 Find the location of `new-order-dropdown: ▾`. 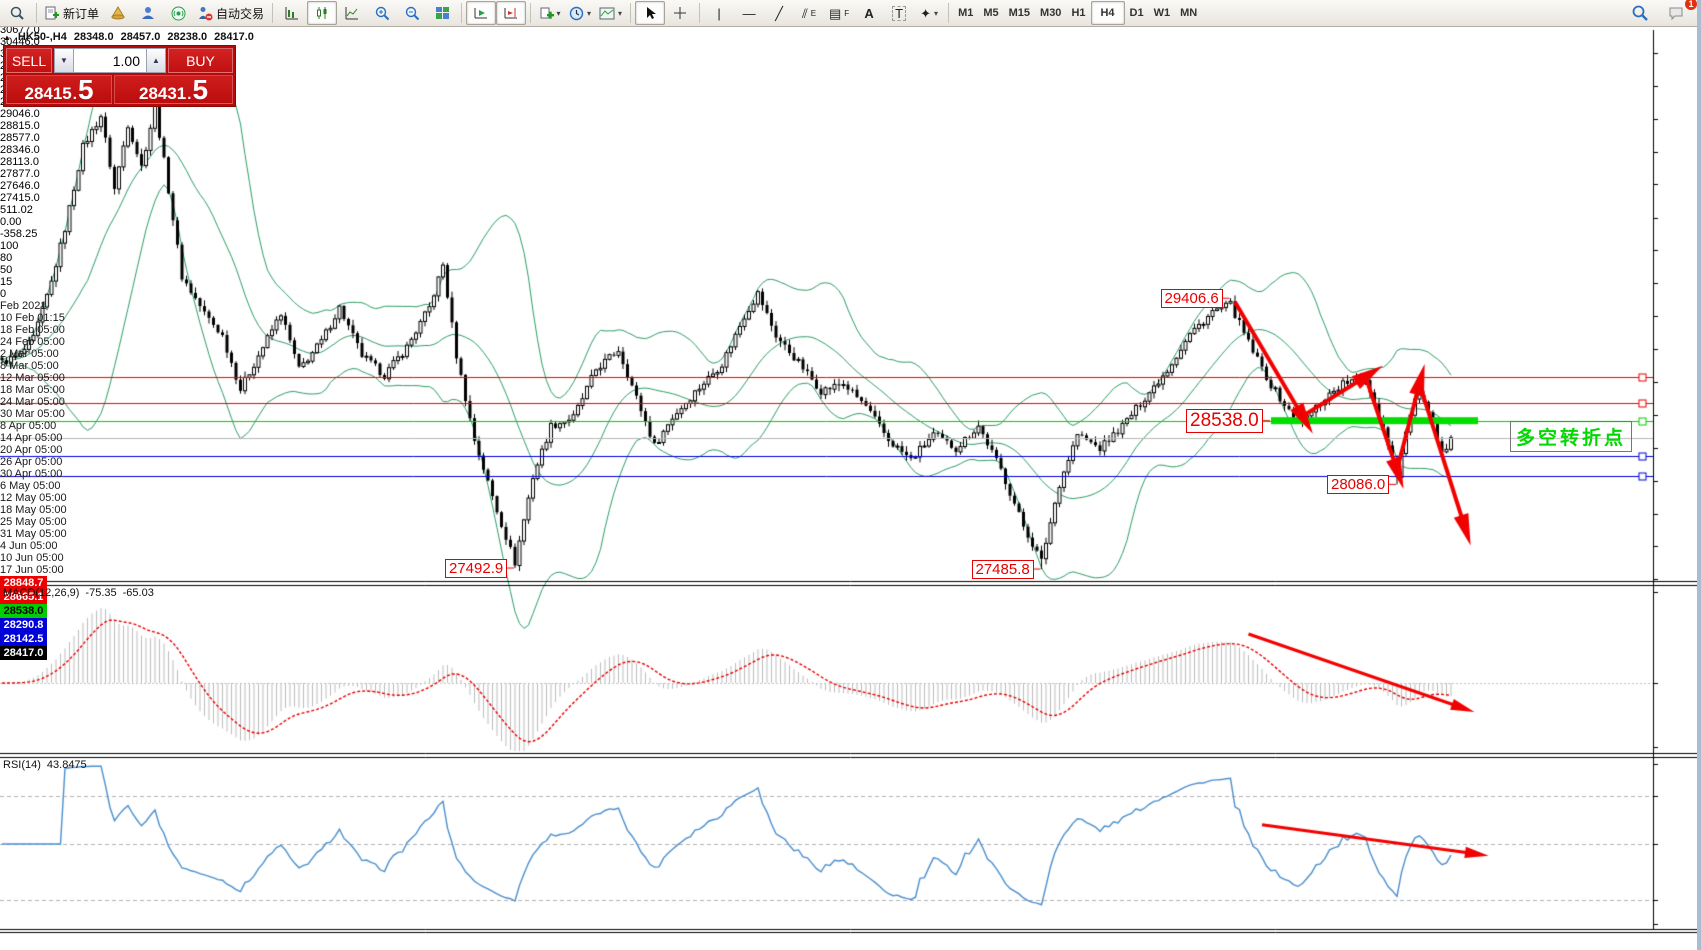

new-order-dropdown: ▾ is located at coordinates (550, 13).